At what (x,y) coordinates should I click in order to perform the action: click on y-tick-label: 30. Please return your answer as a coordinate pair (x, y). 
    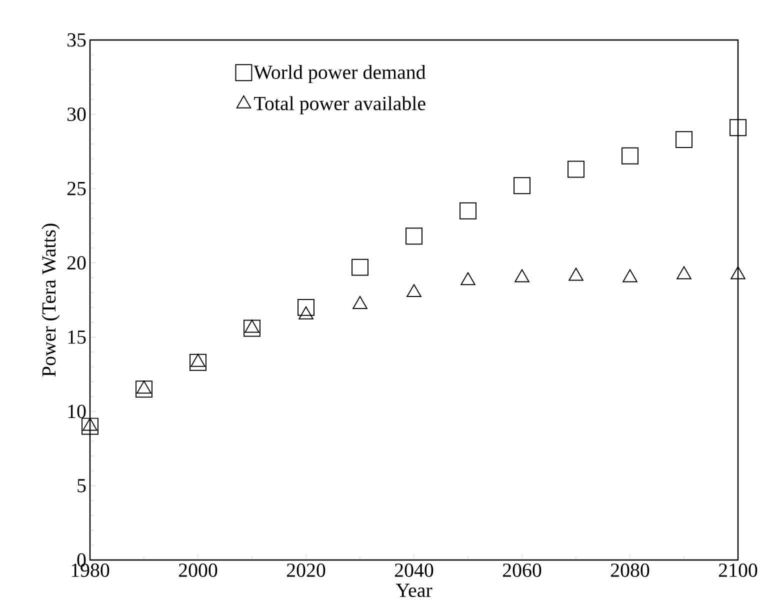
    Looking at the image, I should click on (77, 114).